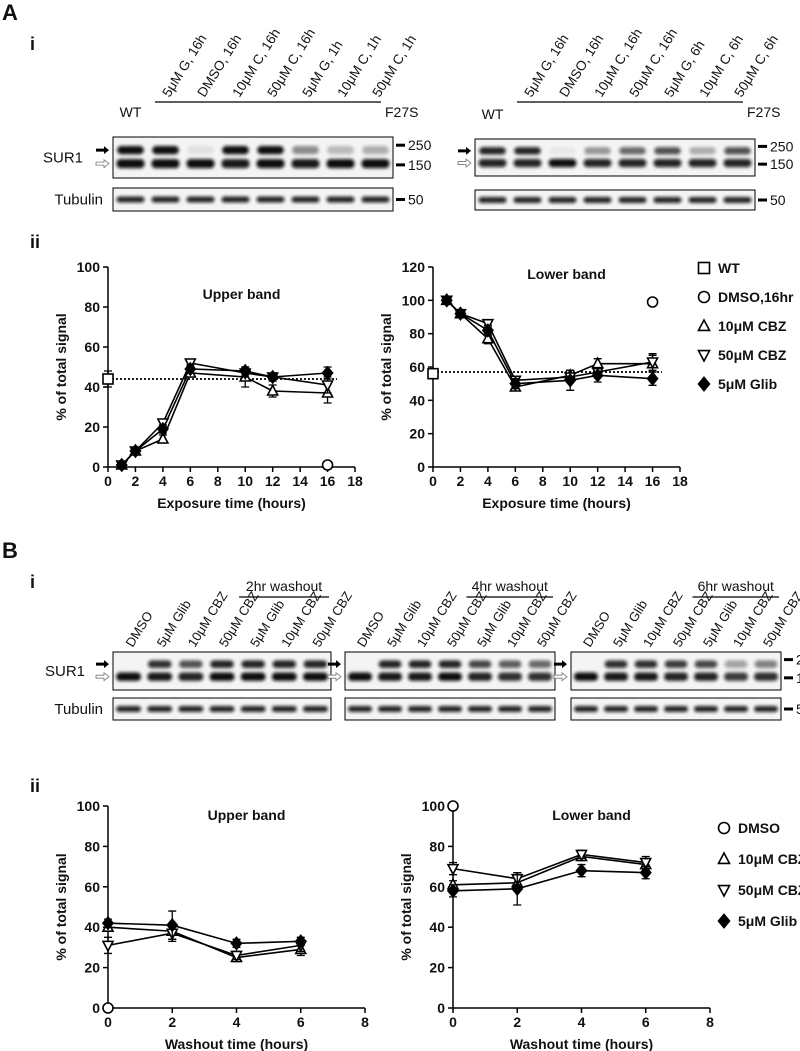 This screenshot has height=1051, width=800. I want to click on row-label: Tubulin, so click(78, 709).